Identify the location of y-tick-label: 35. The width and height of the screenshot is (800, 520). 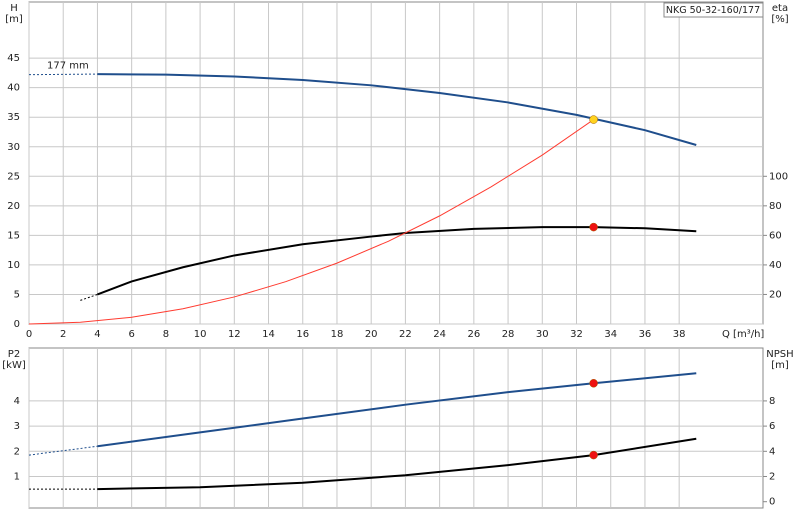
(13, 117).